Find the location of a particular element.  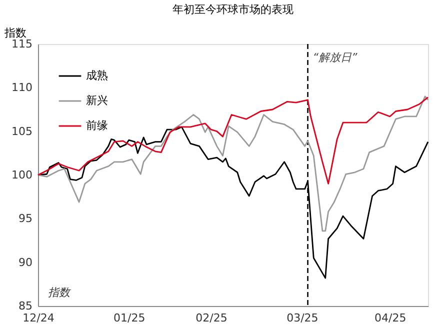

chart-title: 年初至今环球市场的表现 is located at coordinates (233, 9).